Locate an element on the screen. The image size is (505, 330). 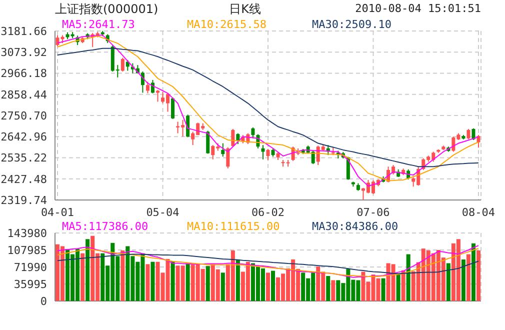
y-tick-label: 2427.48 is located at coordinates (23, 179).